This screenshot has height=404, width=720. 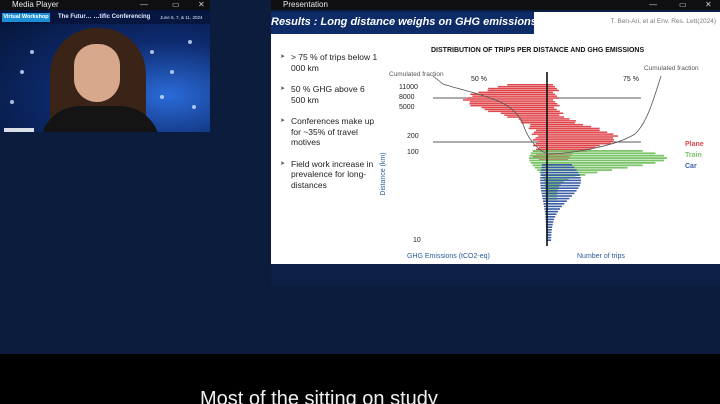 What do you see at coordinates (663, 21) in the screenshot?
I see `slide-citation: T. Ben-Ari, et al Env. Res. Lett(2024)` at bounding box center [663, 21].